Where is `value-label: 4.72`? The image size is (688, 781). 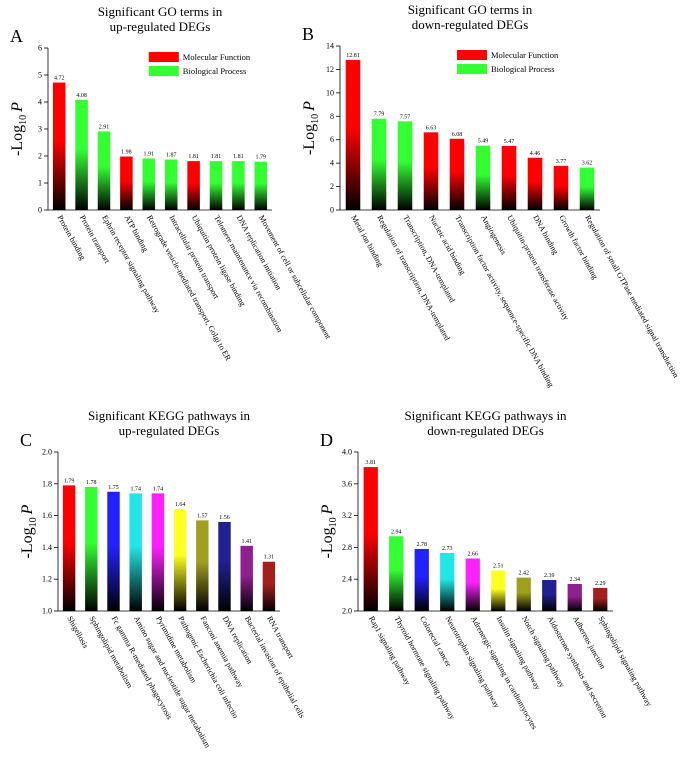 value-label: 4.72 is located at coordinates (59, 79).